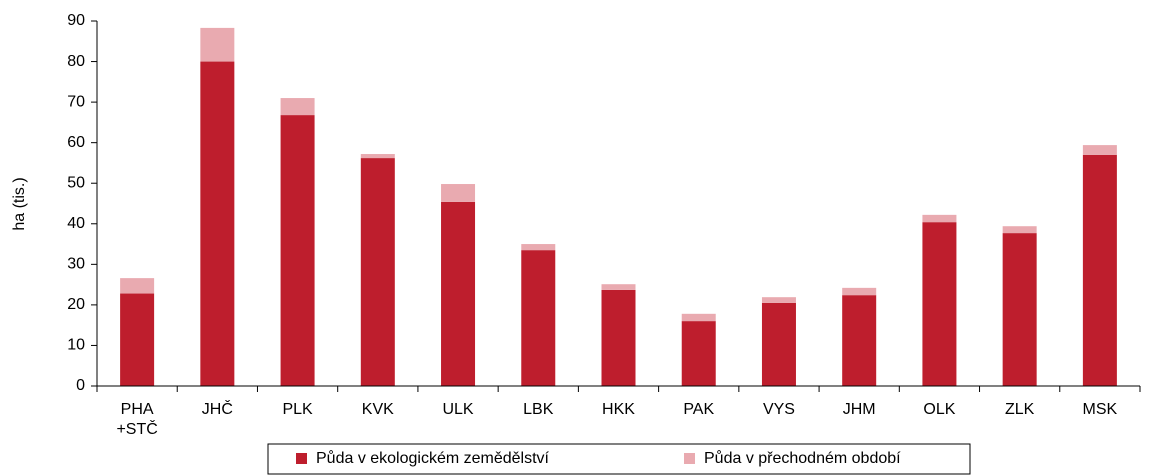 Image resolution: width=1151 pixels, height=476 pixels. Describe the element at coordinates (76, 20) in the screenshot. I see `y-tick-label: 90` at that location.